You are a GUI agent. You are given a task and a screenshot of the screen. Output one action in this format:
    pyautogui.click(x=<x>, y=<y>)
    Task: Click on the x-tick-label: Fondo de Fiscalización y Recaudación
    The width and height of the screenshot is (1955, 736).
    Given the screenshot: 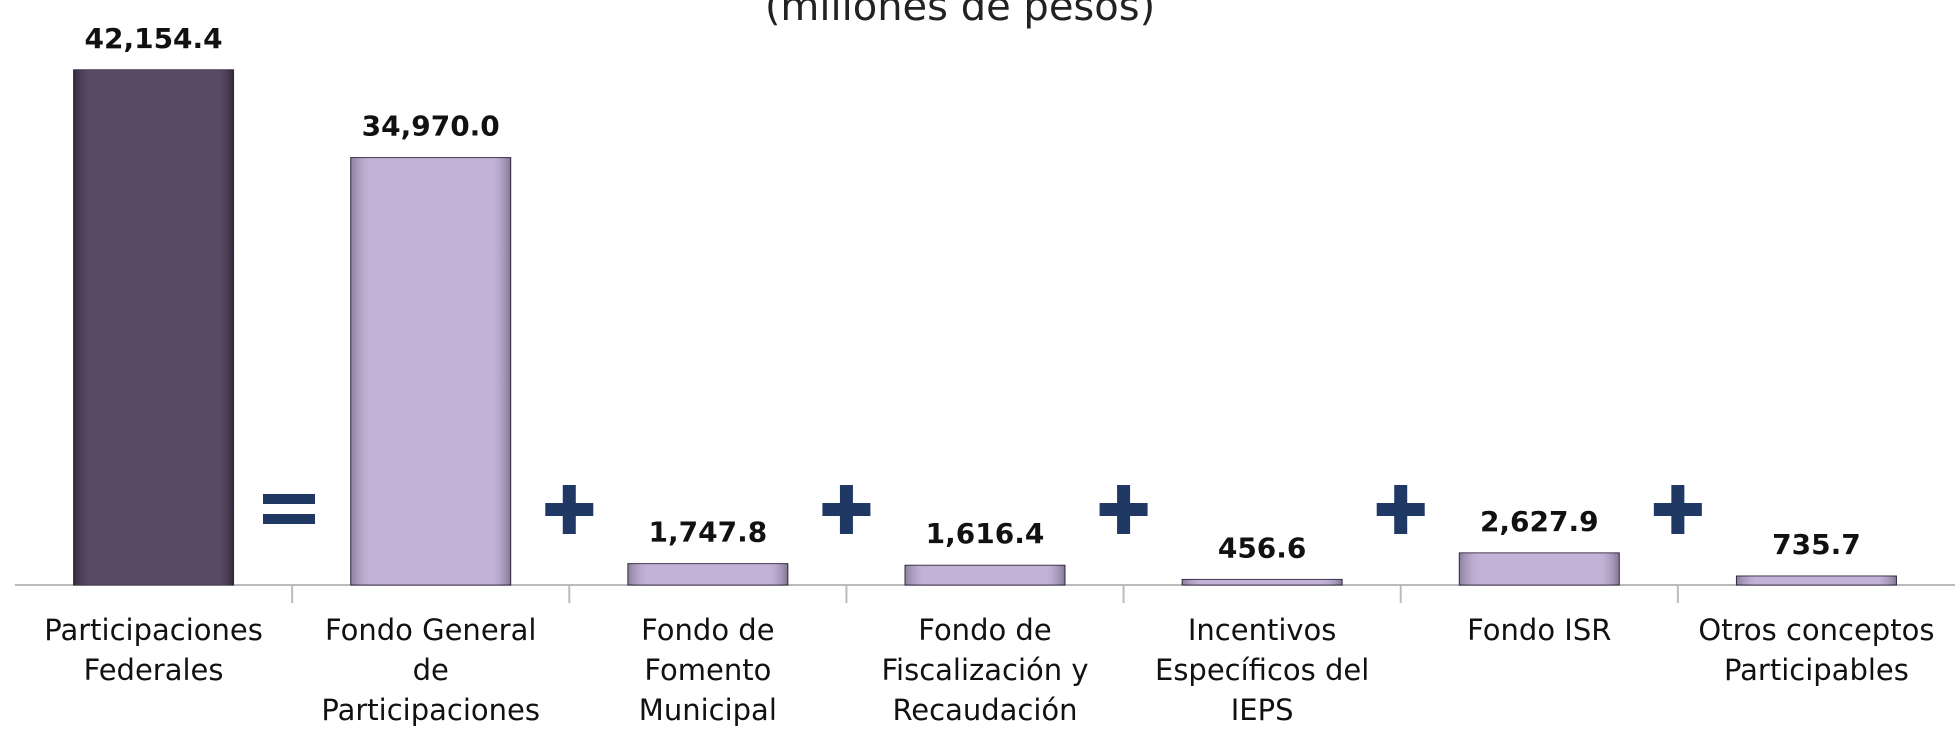 What is the action you would take?
    pyautogui.click(x=985, y=670)
    